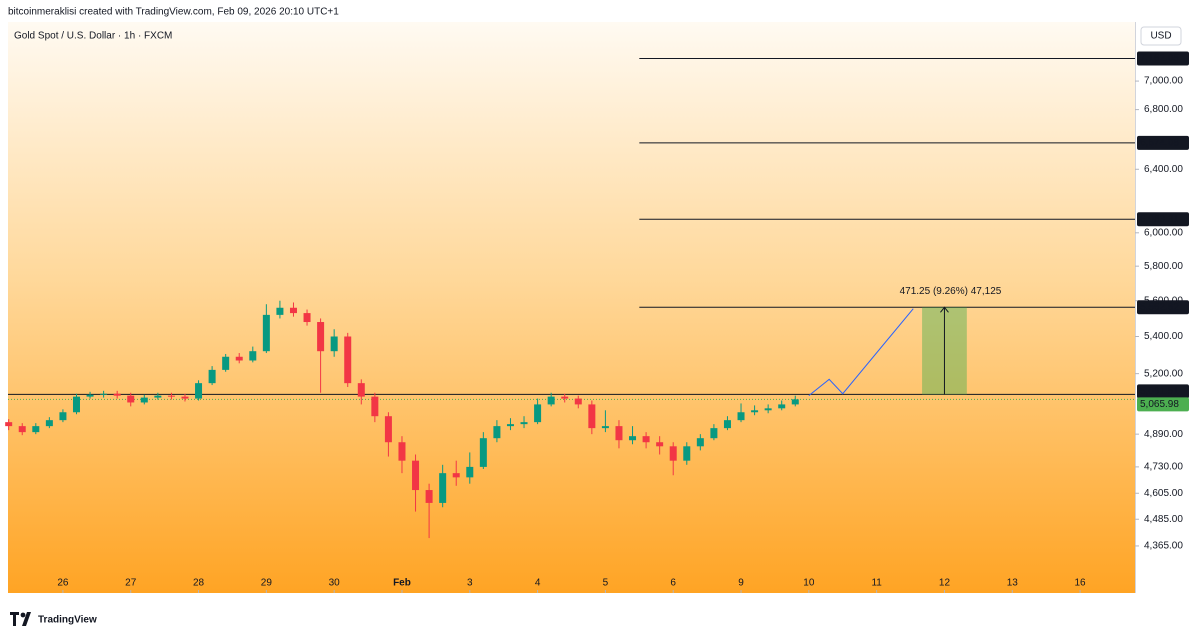 Image resolution: width=1200 pixels, height=644 pixels. I want to click on y-tick-label: 4,890.00, so click(1163, 434).